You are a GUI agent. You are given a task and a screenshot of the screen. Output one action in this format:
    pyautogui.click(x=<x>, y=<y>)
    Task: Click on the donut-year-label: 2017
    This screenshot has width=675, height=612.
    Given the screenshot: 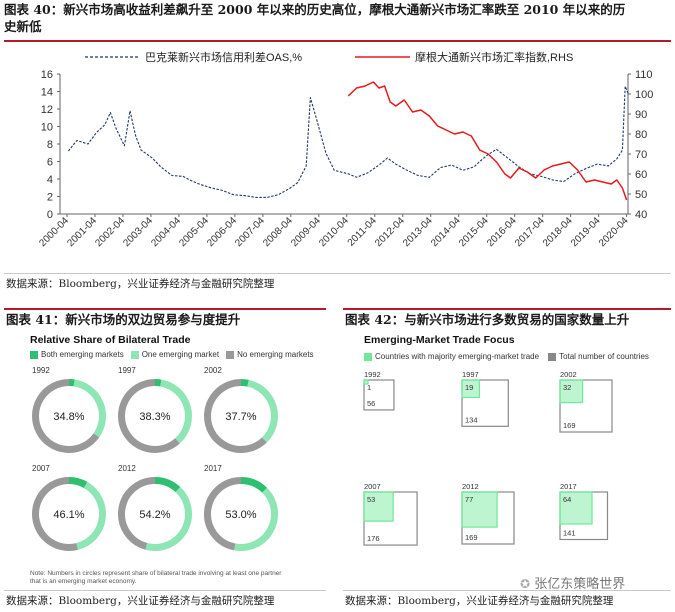 What is the action you would take?
    pyautogui.click(x=213, y=468)
    